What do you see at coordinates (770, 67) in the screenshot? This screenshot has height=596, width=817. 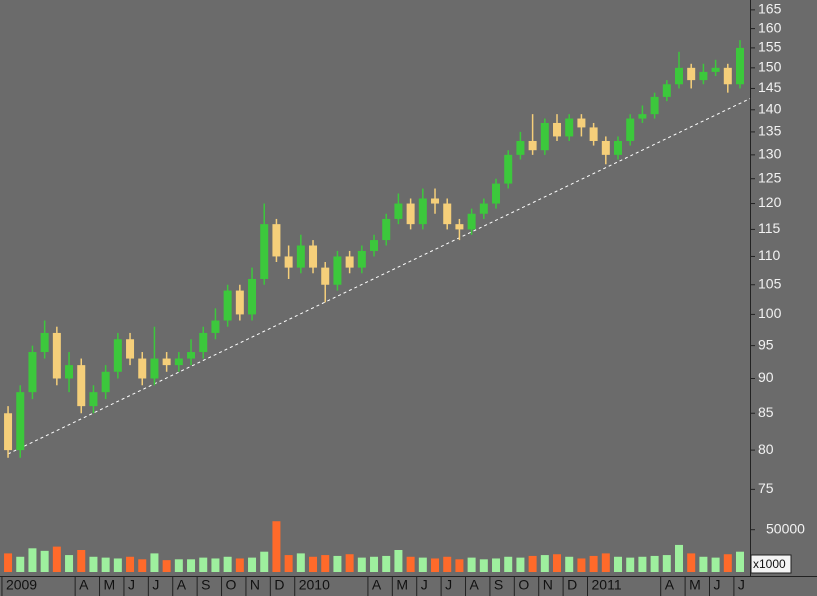 I see `y-tick-label: 150` at bounding box center [770, 67].